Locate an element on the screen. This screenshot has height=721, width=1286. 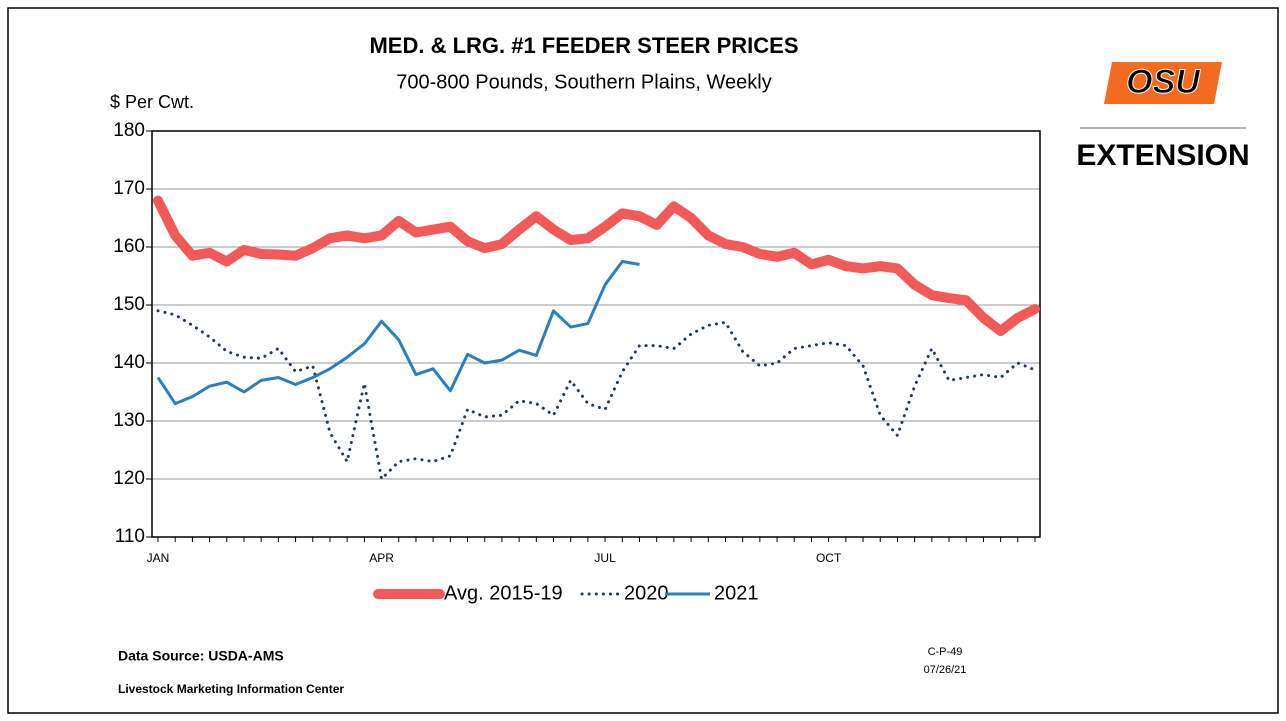
legend-item: Avg. 2015-19 is located at coordinates (468, 593).